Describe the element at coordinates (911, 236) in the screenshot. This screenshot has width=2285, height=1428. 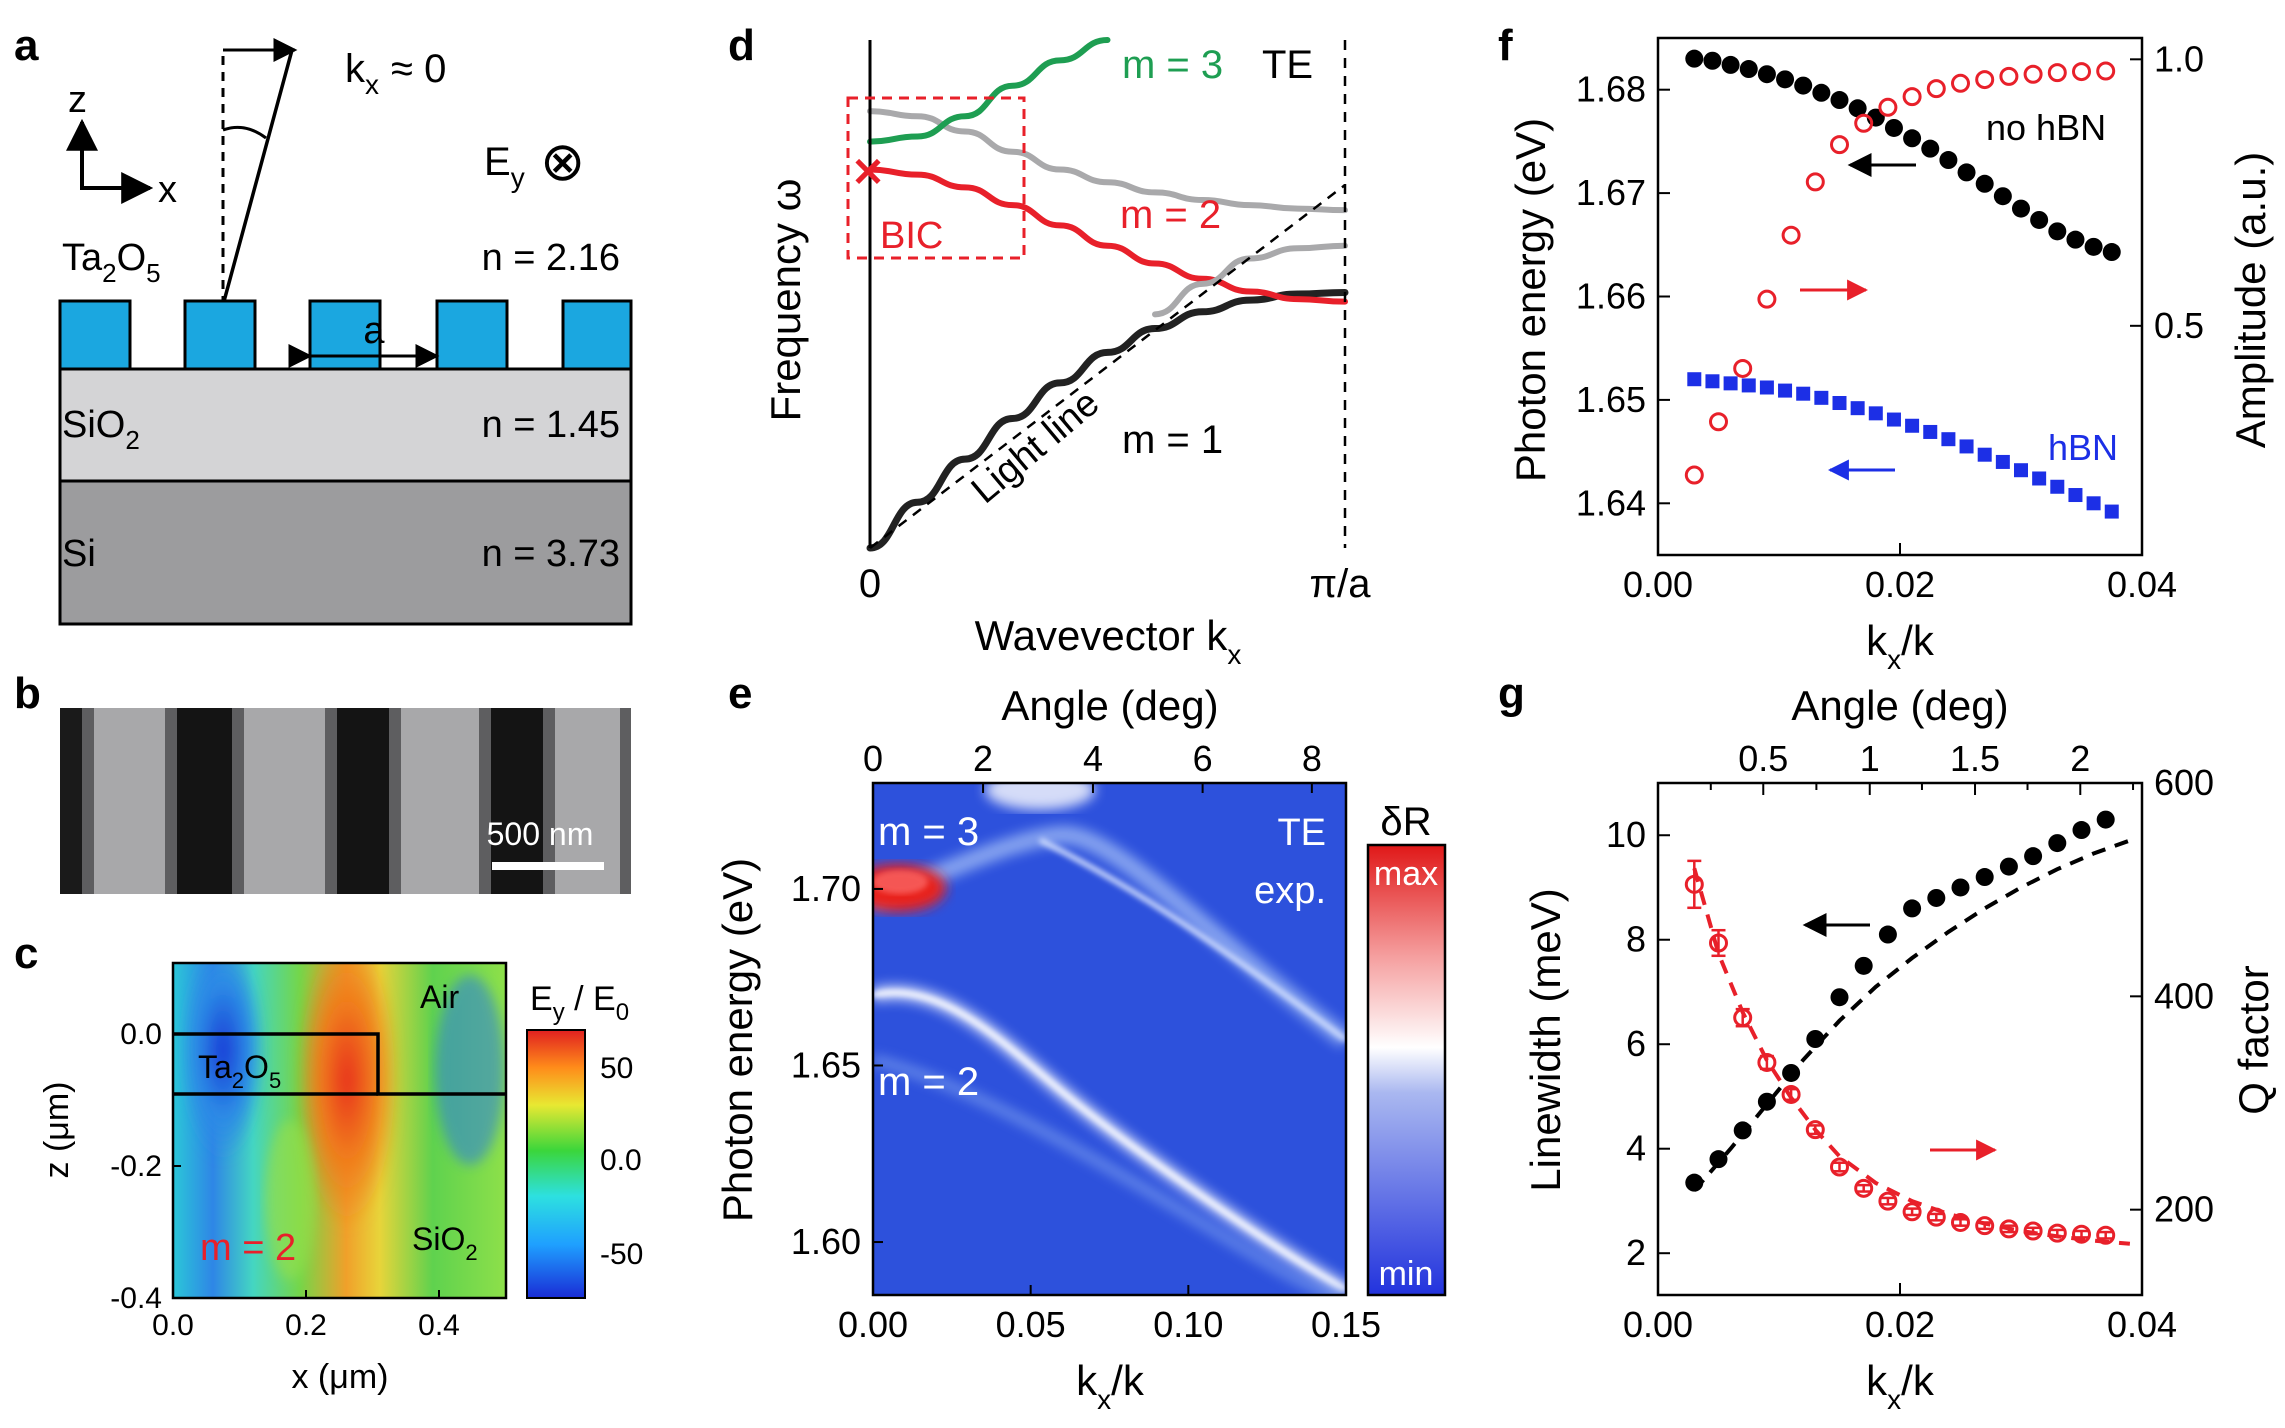
I see `d-label-bic: BIC` at that location.